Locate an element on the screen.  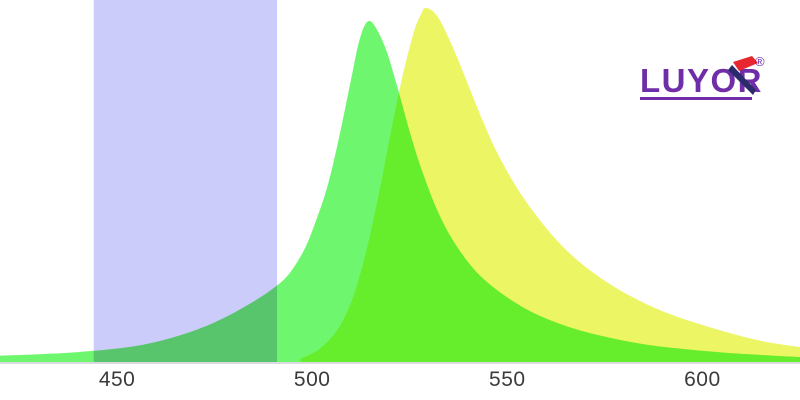
logo-slash-dark is located at coordinates (742, 80).